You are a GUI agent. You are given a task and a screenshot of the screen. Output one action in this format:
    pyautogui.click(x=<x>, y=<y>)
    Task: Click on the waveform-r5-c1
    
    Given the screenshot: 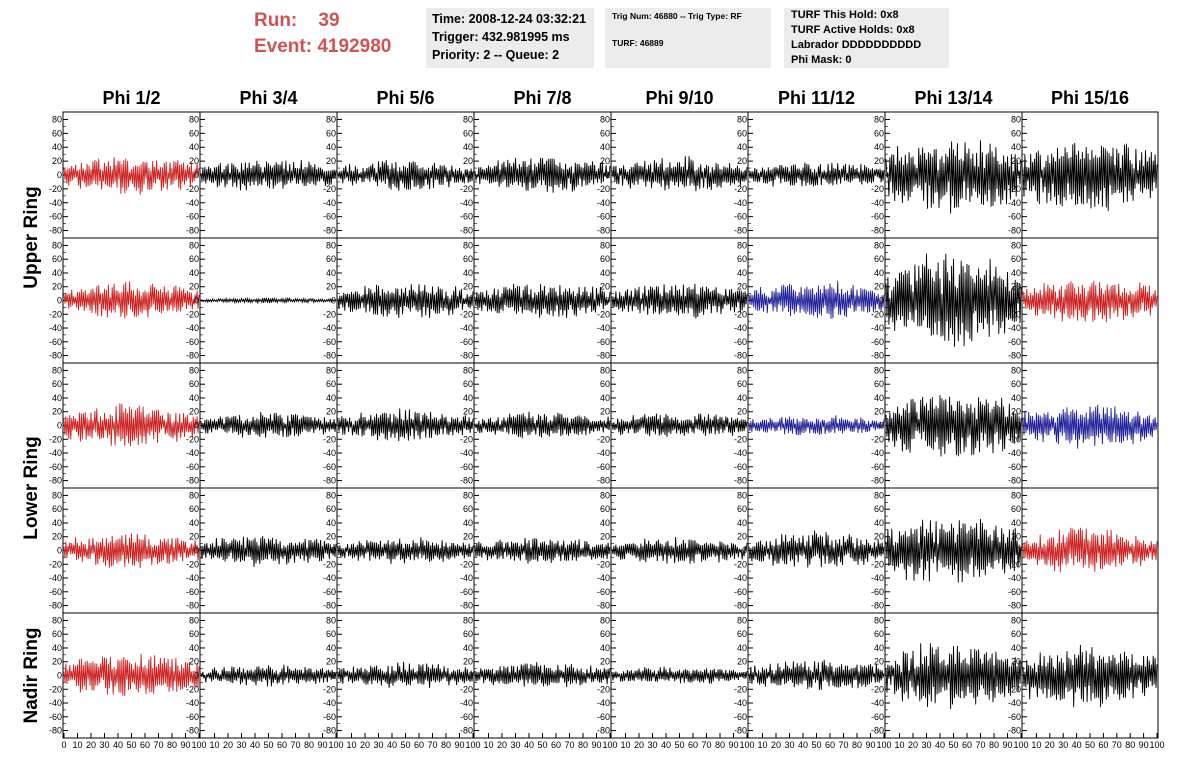 What is the action you would take?
    pyautogui.click(x=131, y=675)
    